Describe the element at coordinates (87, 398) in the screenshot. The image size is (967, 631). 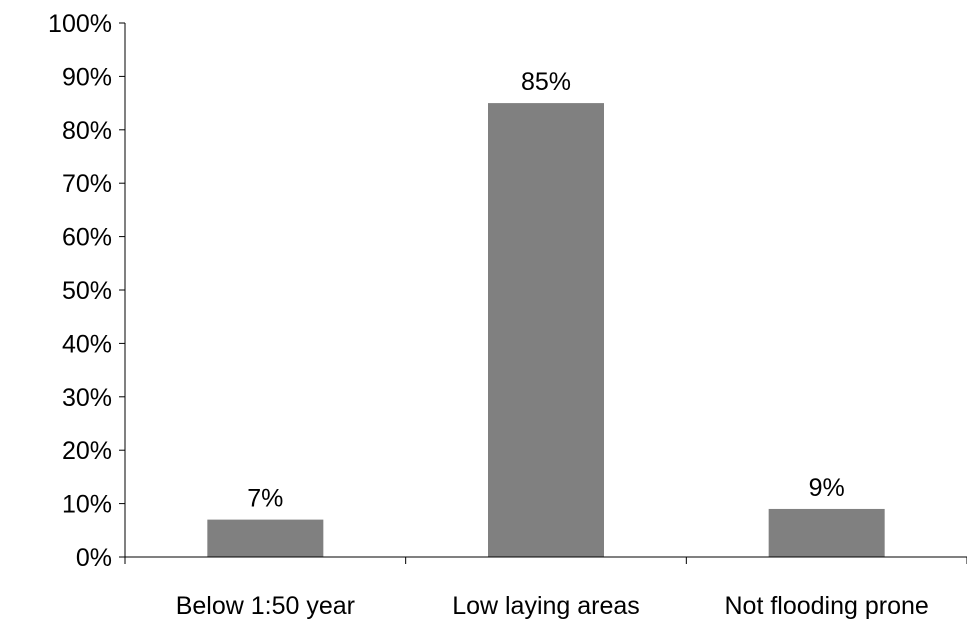
I see `y-tick-label: 30%` at that location.